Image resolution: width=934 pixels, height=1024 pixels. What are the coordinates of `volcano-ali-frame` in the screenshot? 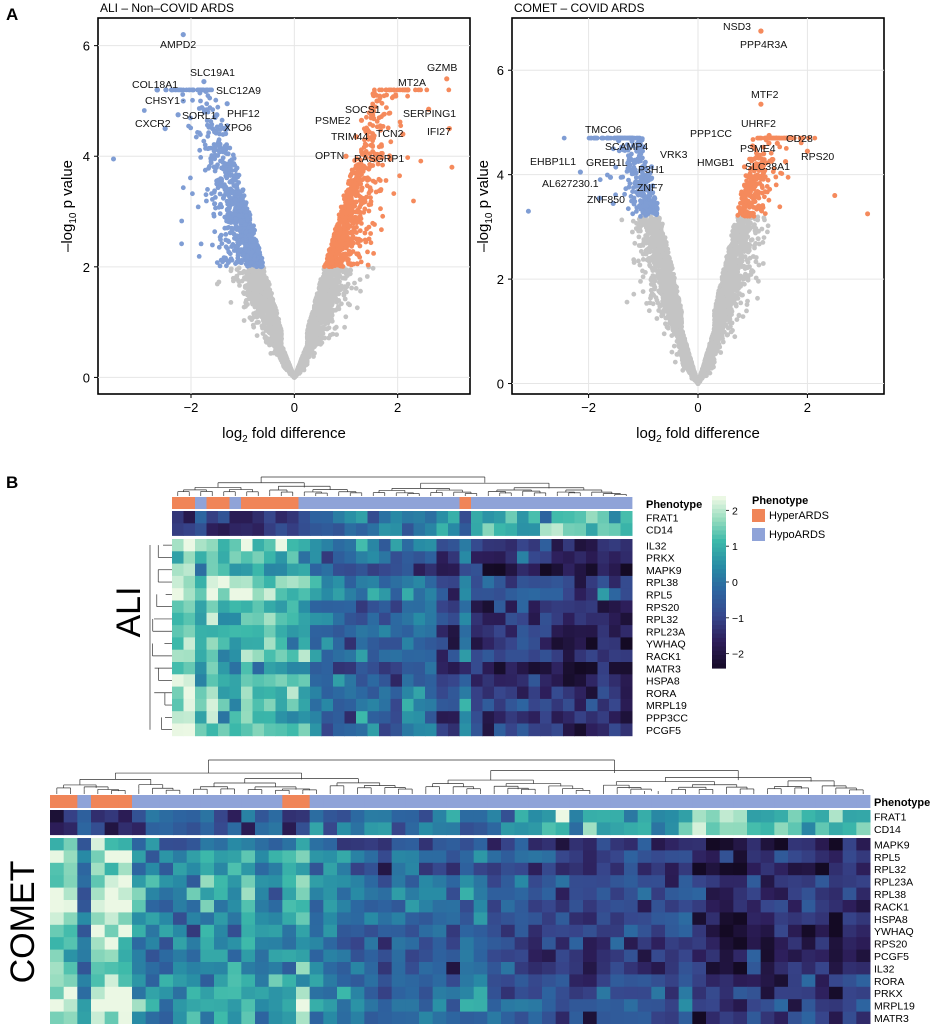 It's located at (284, 206).